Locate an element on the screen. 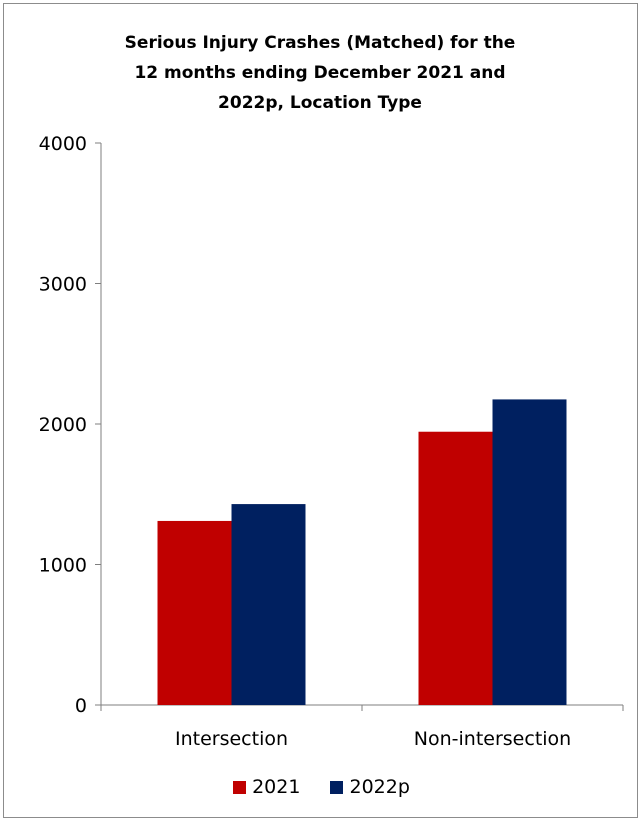  chart-title-line-2: 12 months ending December 2021 and is located at coordinates (320, 73).